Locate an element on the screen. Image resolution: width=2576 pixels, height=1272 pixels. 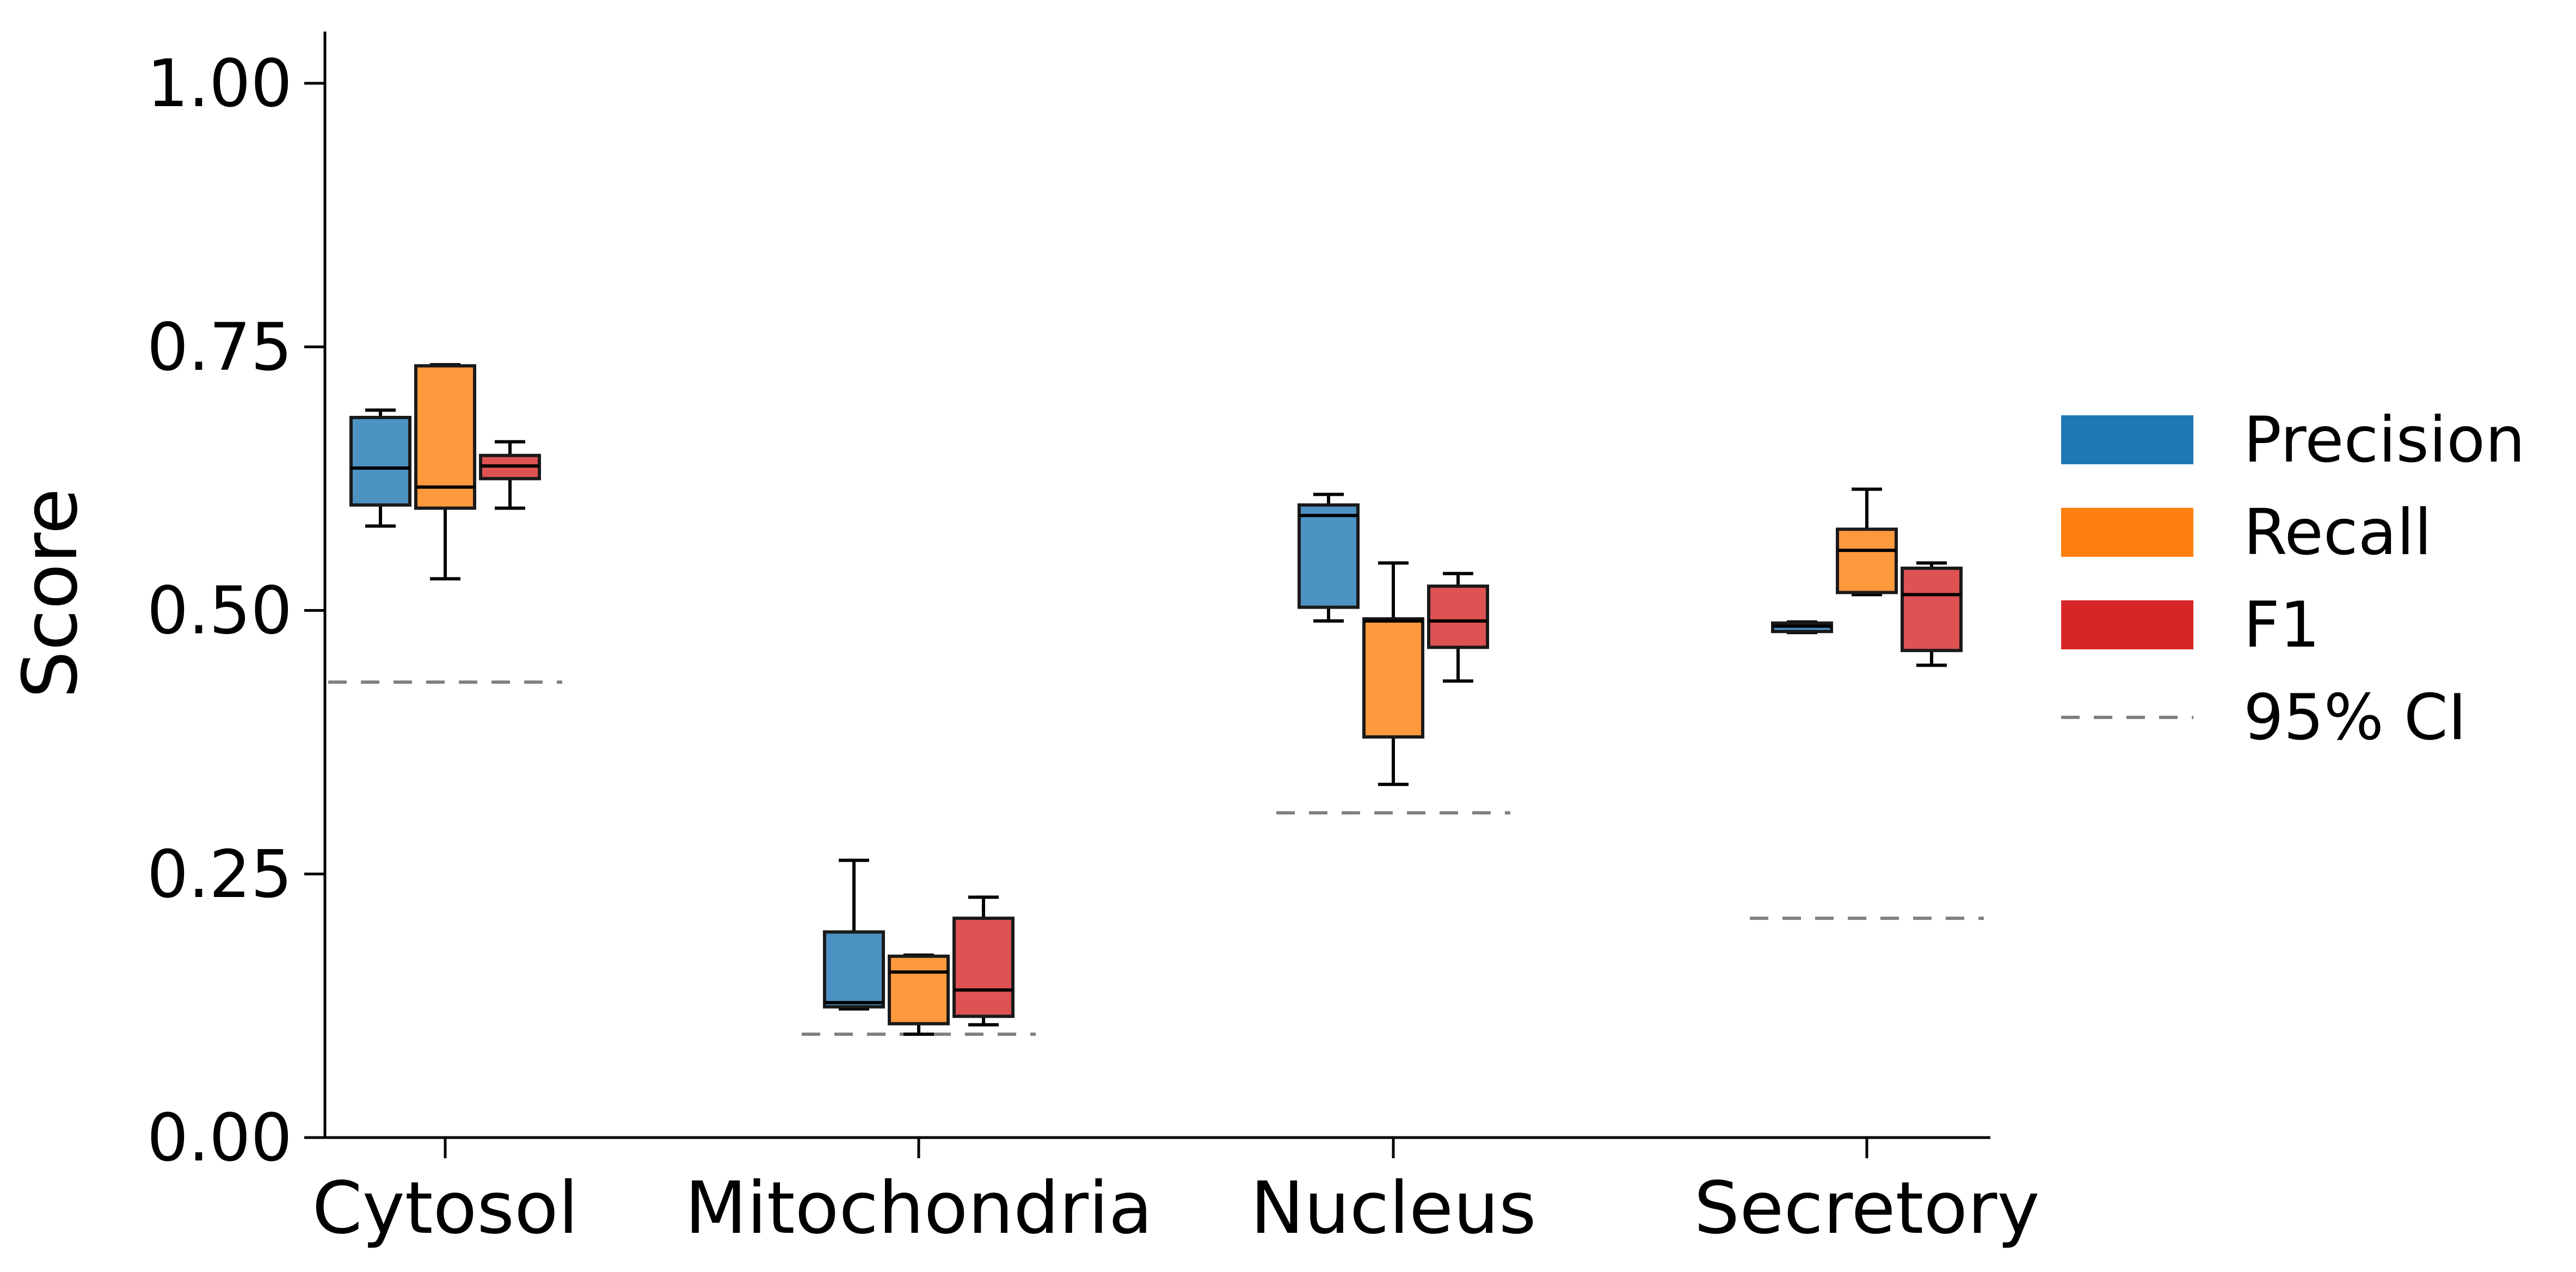
x-tick-label: Cytosol is located at coordinates (445, 1208).